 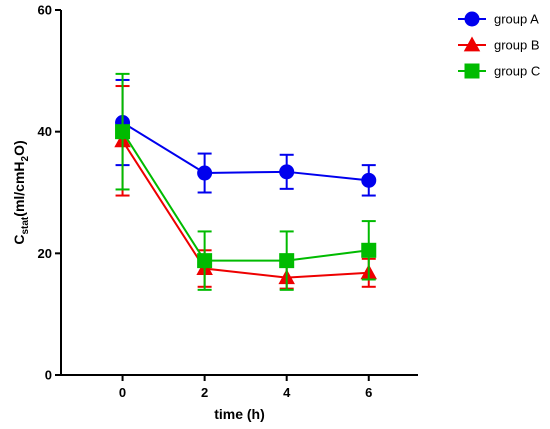 What do you see at coordinates (19, 240) in the screenshot?
I see `y-axis-title-main: C` at bounding box center [19, 240].